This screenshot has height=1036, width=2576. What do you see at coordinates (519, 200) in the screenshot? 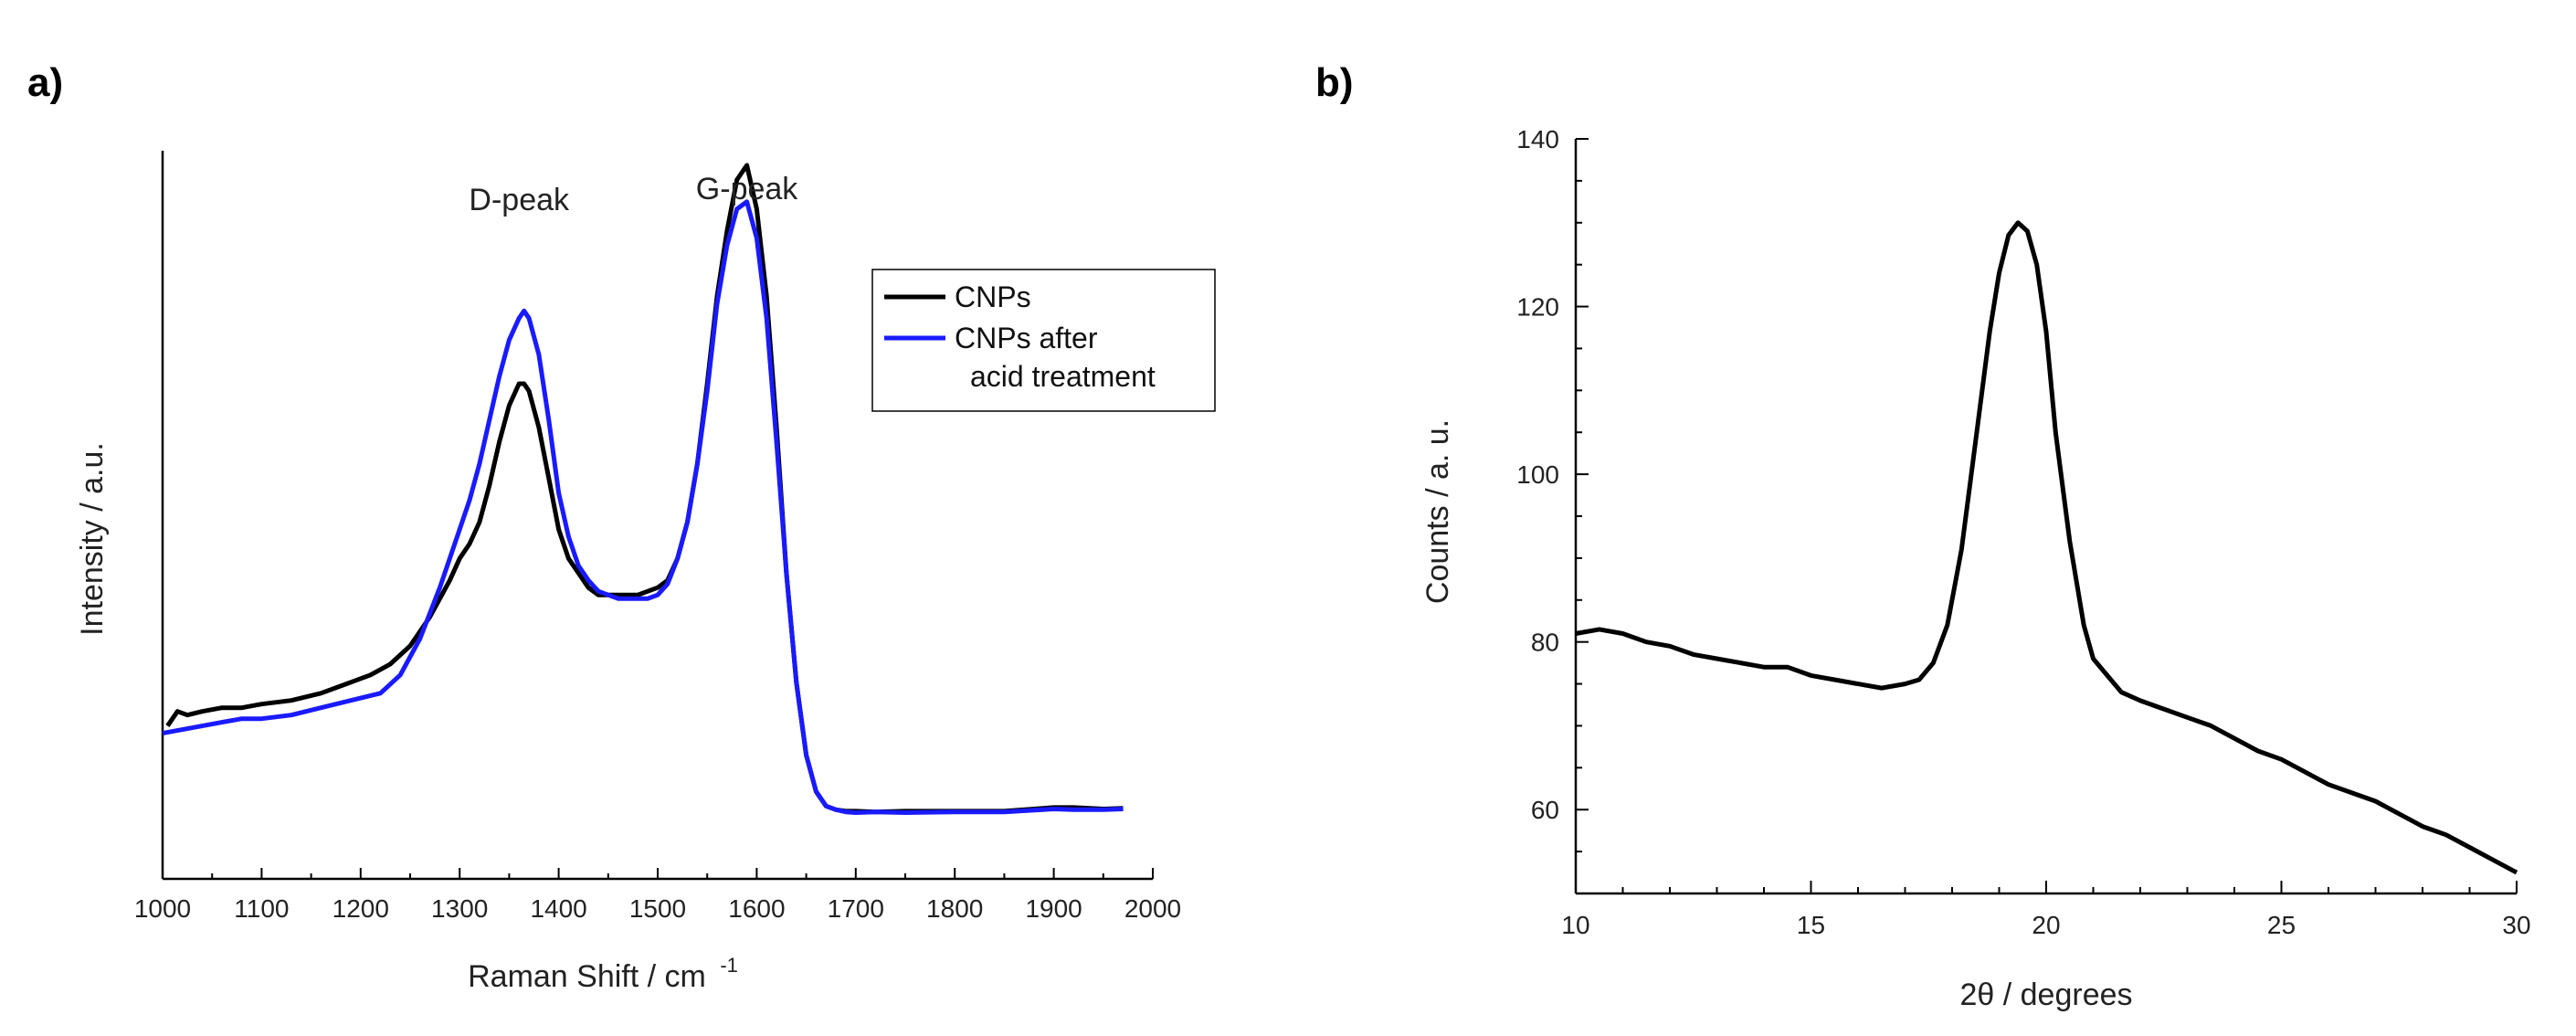
I see `annotation-d-peak: D-peak` at bounding box center [519, 200].